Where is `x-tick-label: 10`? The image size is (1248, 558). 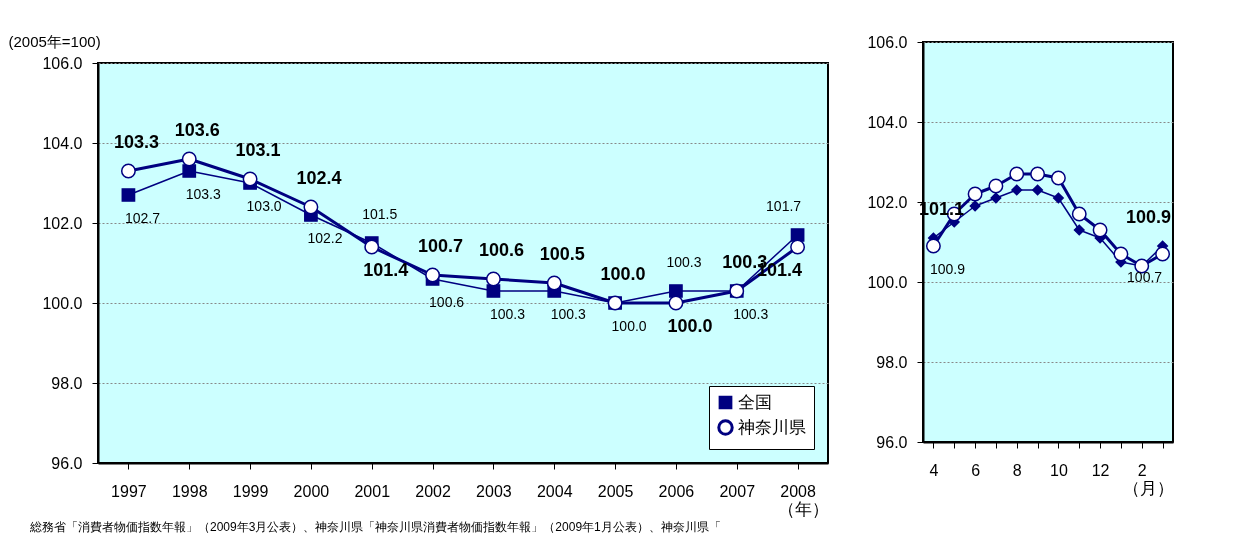
x-tick-label: 10 is located at coordinates (1059, 470).